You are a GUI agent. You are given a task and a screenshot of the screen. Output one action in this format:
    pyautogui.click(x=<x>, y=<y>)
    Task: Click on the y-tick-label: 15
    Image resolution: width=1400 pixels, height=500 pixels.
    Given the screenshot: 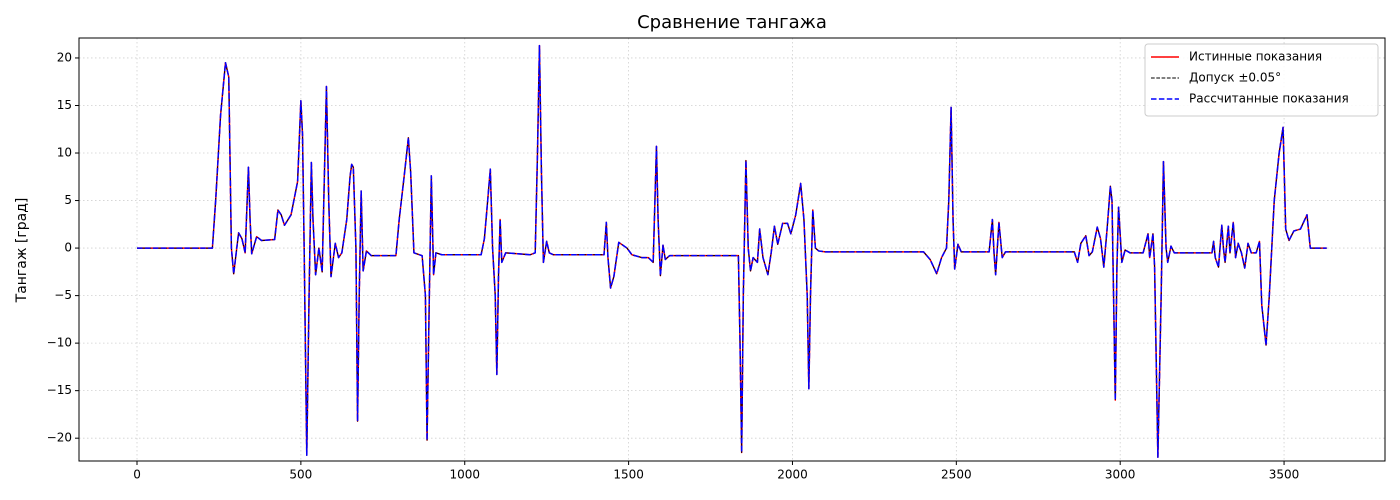 What is the action you would take?
    pyautogui.click(x=64, y=105)
    